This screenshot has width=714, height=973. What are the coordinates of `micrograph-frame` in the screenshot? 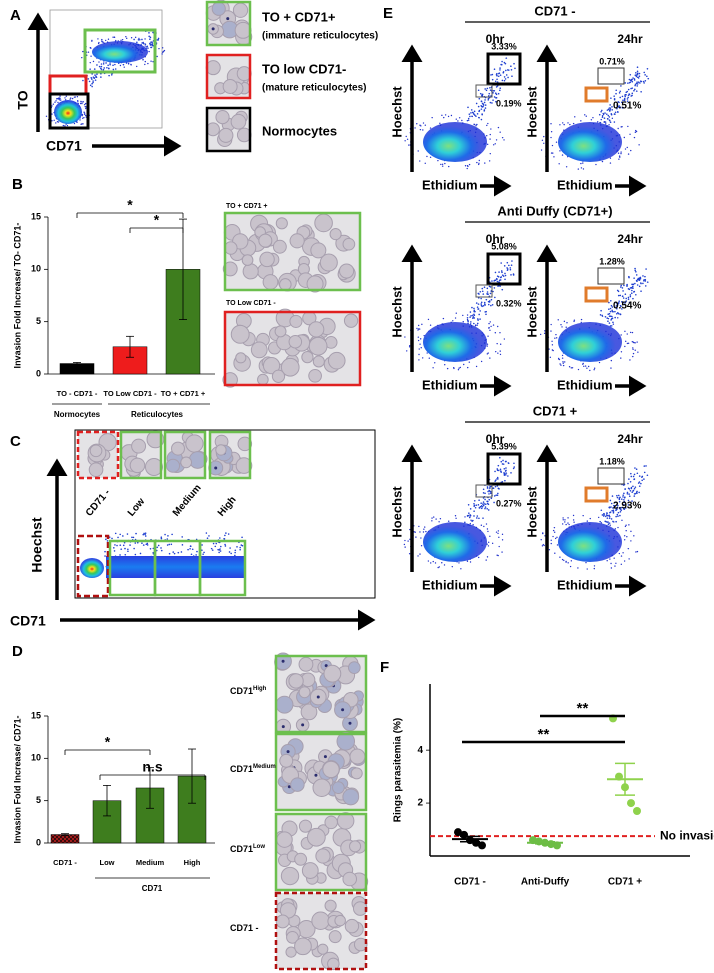 It's located at (98, 455).